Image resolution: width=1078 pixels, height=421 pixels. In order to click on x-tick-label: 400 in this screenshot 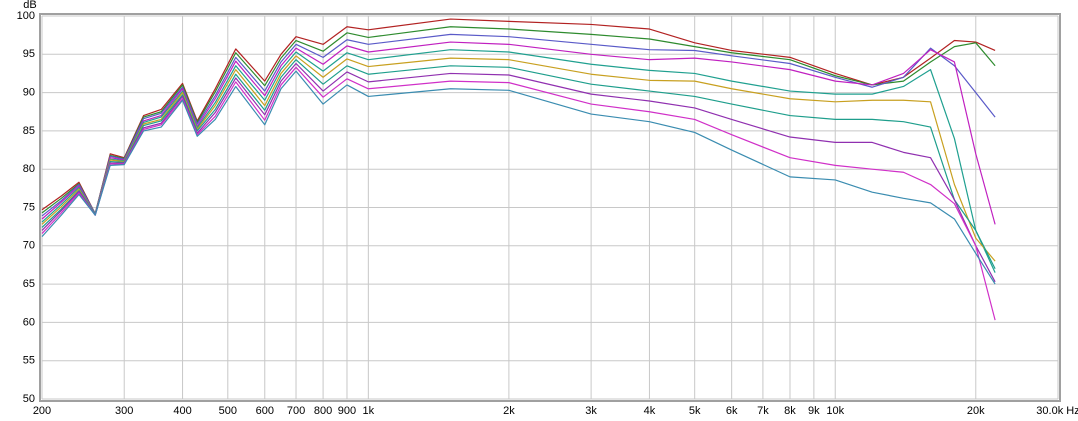, I will do `click(182, 411)`.